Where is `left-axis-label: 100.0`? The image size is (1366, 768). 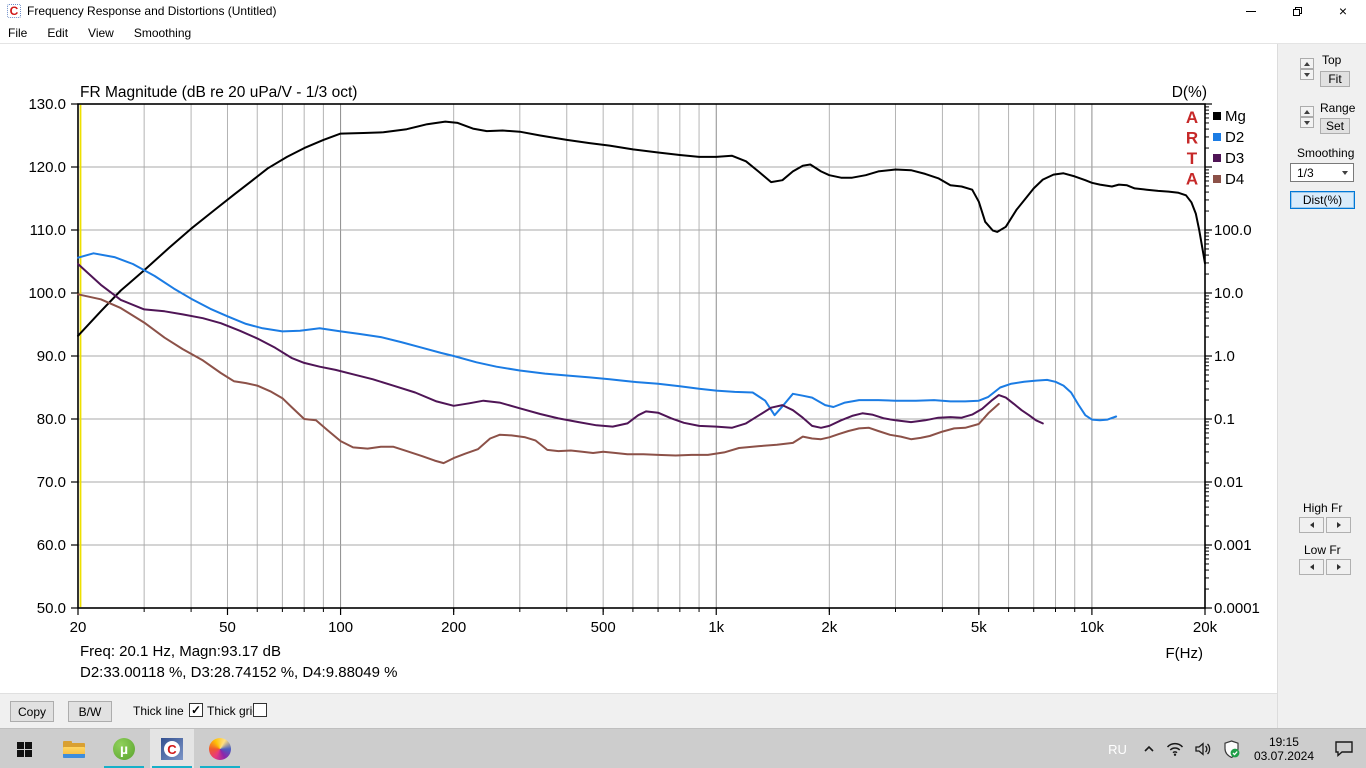 left-axis-label: 100.0 is located at coordinates (47, 293).